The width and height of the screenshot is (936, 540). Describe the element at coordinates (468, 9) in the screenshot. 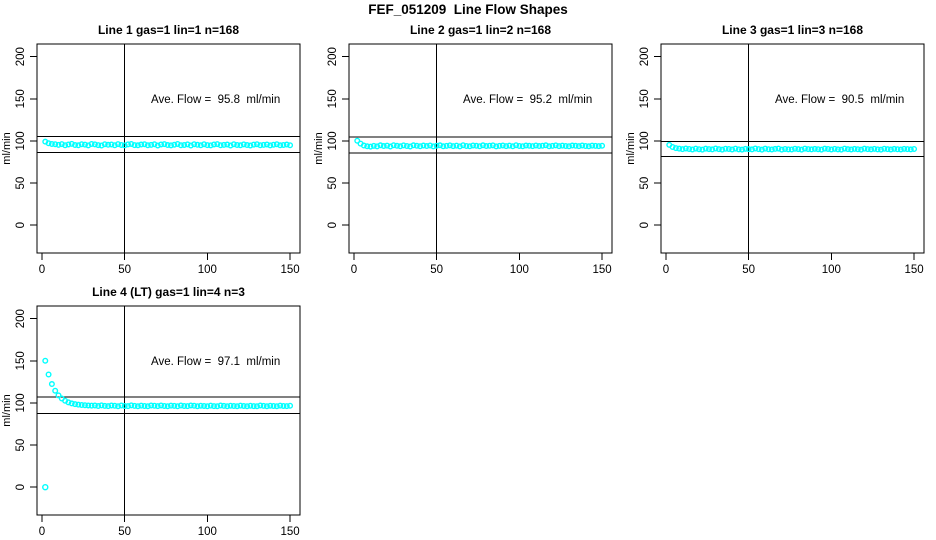

I see `main-title: FEF_051209 Line Flow Shapes` at that location.